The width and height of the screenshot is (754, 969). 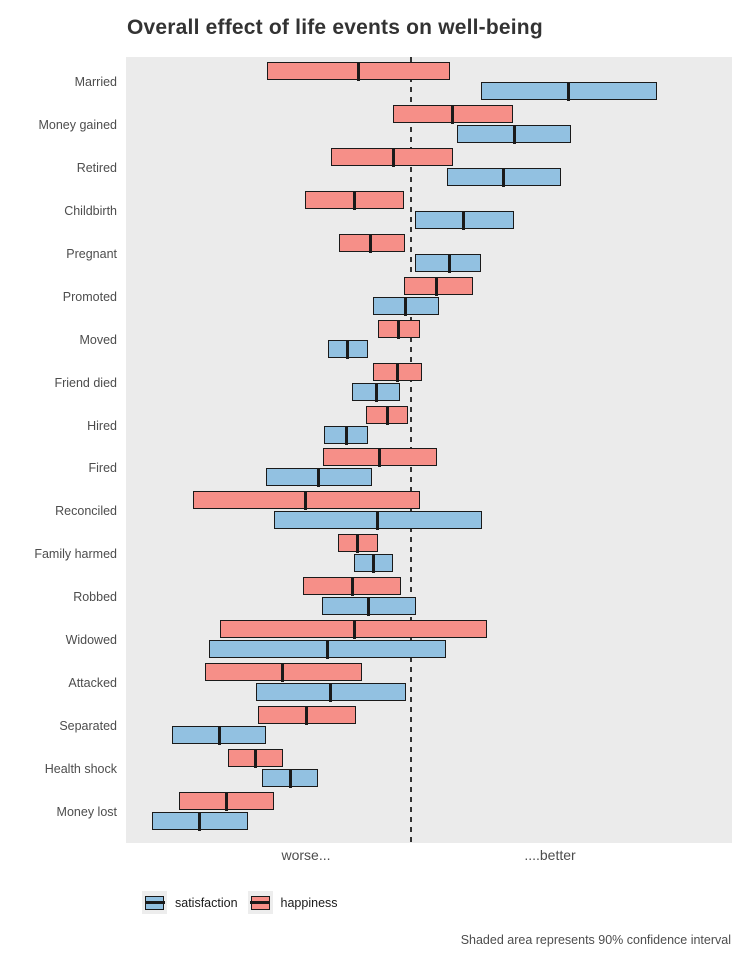 I want to click on y-axis-label: Promoted, so click(x=89, y=296).